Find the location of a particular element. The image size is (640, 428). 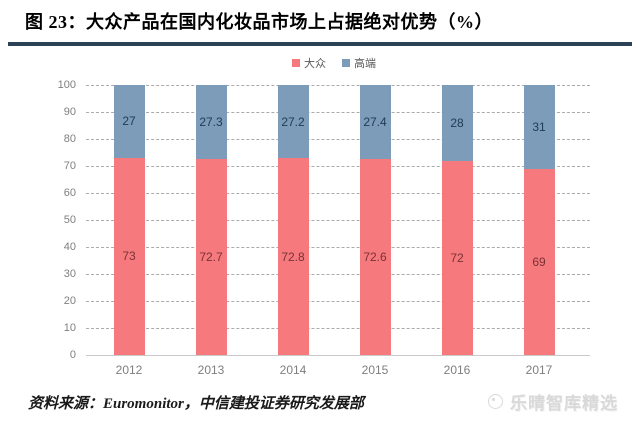

y-axis-tick-label: 90 is located at coordinates (69, 112).